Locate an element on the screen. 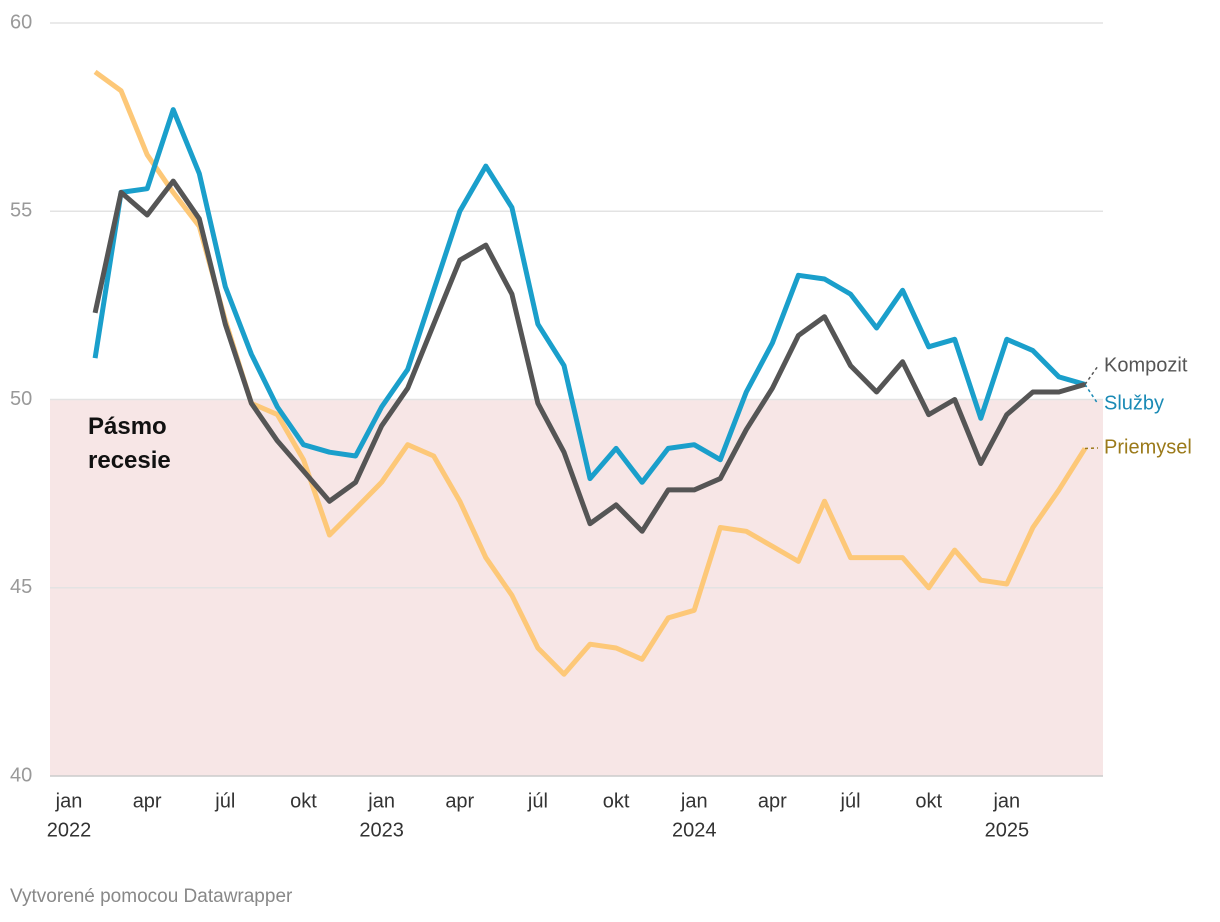 The width and height of the screenshot is (1220, 922). y-tick-label: 45 is located at coordinates (21, 587).